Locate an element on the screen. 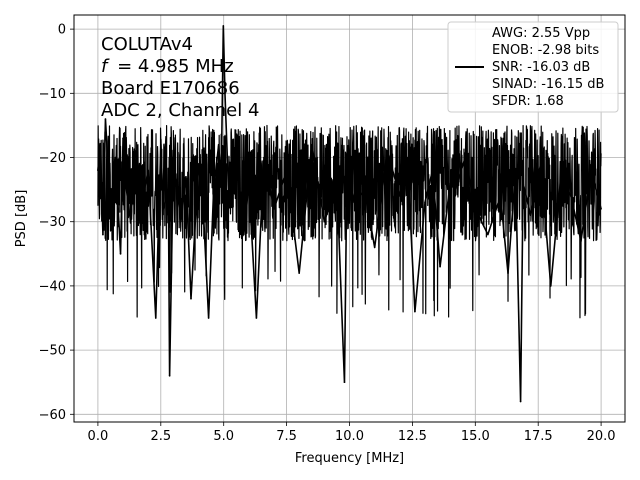 Image resolution: width=640 pixels, height=480 pixels. legend-line-3: SNR: -16.03 dB is located at coordinates (541, 67).